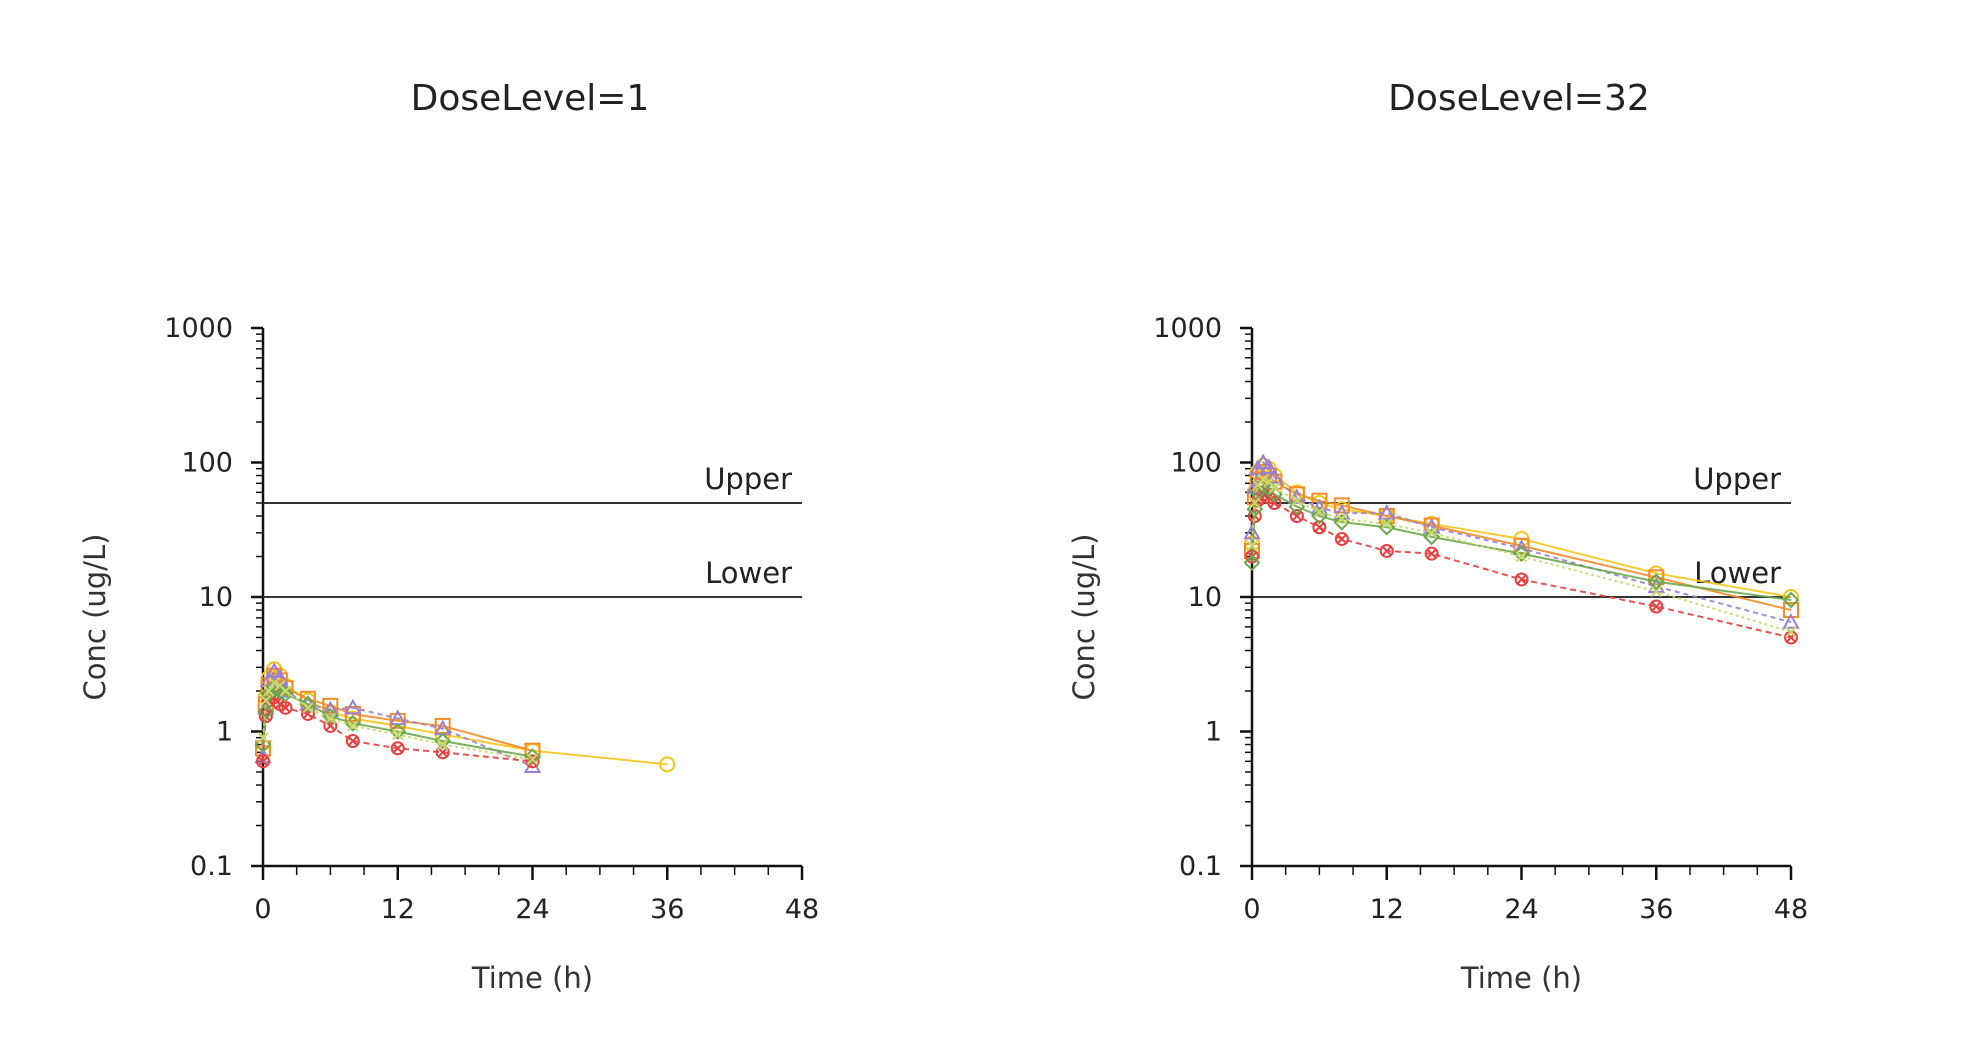  I want to click on data-point-circle, so click(667, 764).